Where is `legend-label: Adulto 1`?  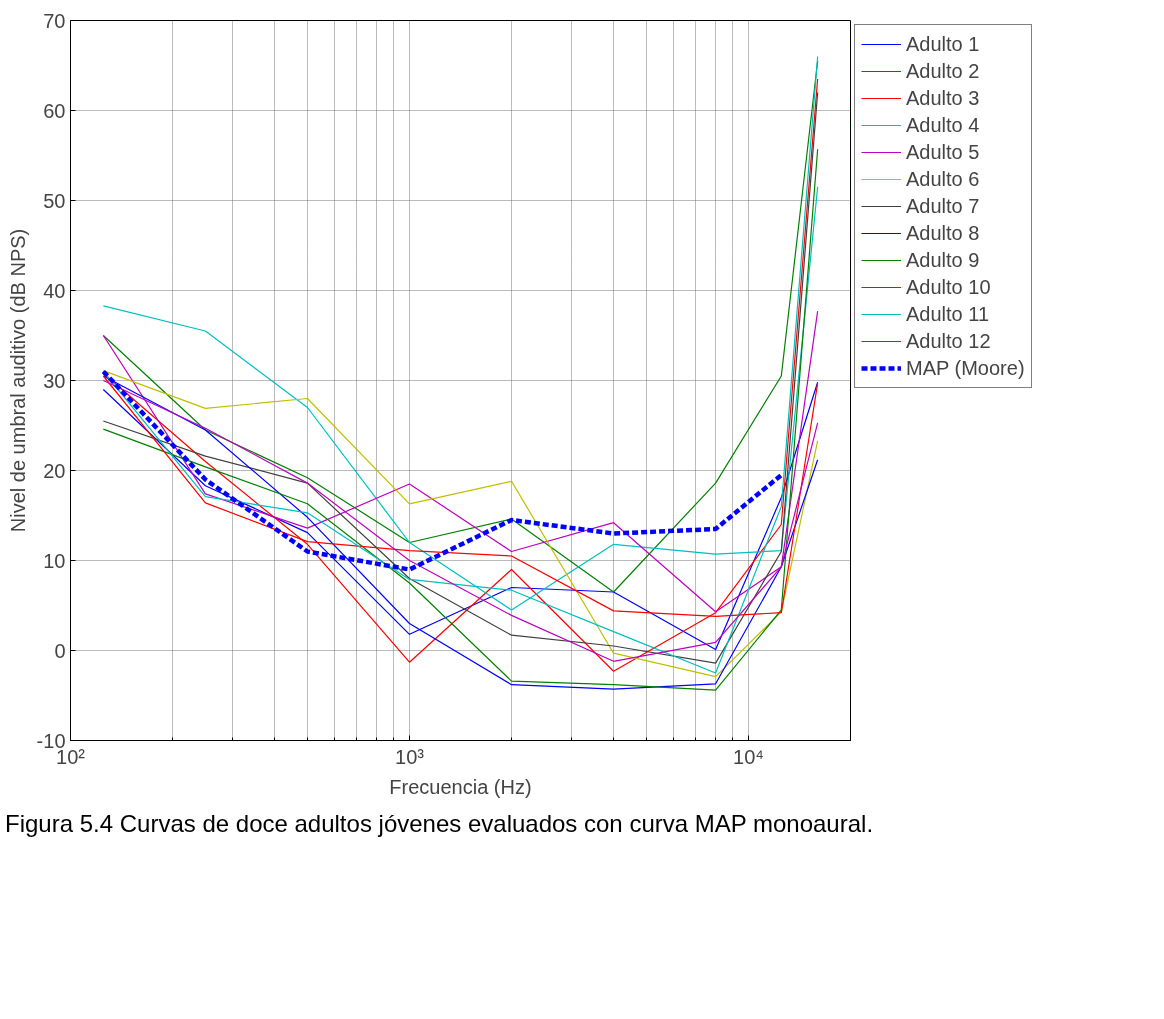 legend-label: Adulto 1 is located at coordinates (943, 44).